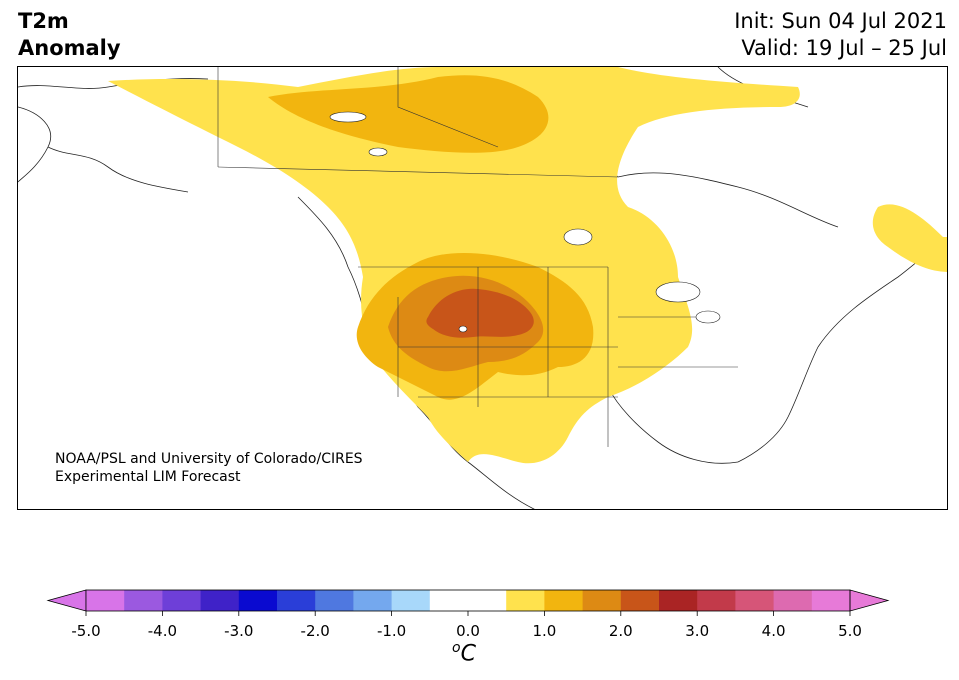 The width and height of the screenshot is (959, 680). What do you see at coordinates (697, 631) in the screenshot?
I see `colorbar-tick-label: 3.0` at bounding box center [697, 631].